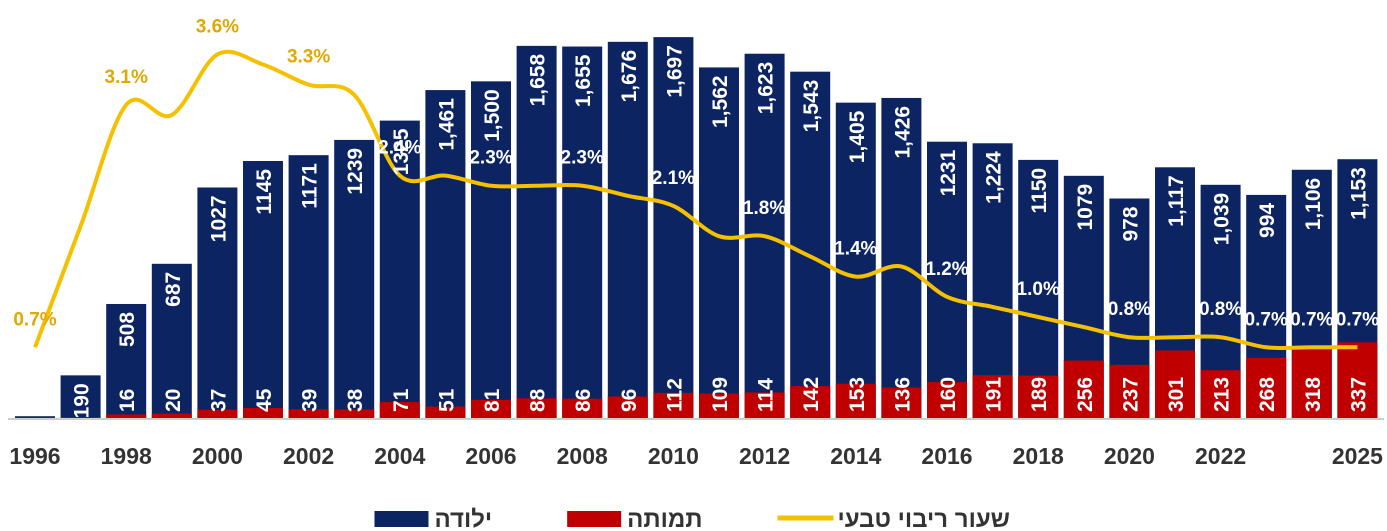 This screenshot has height=531, width=1387. I want to click on bar-value-label: 114, so click(766, 395).